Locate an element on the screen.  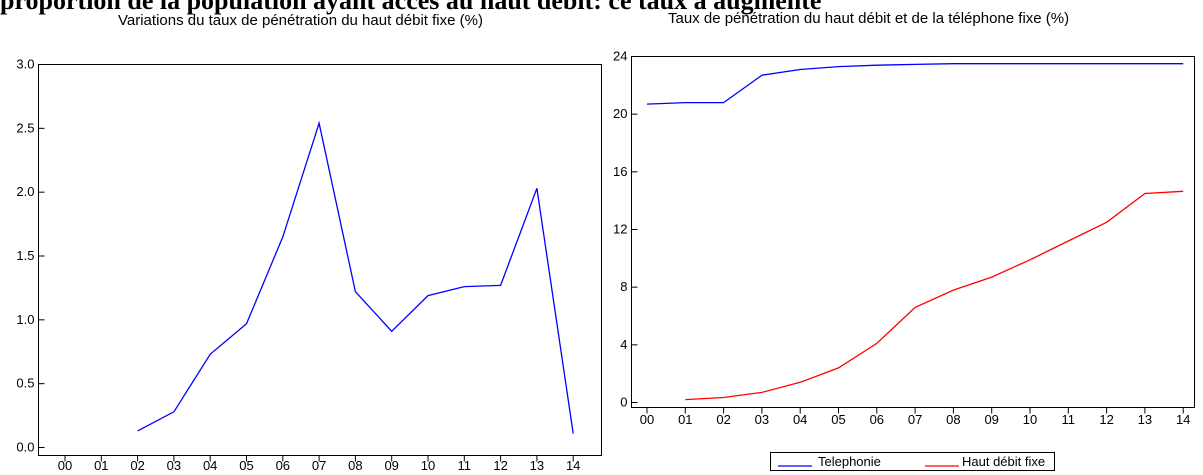
chart-1-xtick-label: 10 is located at coordinates (428, 465).